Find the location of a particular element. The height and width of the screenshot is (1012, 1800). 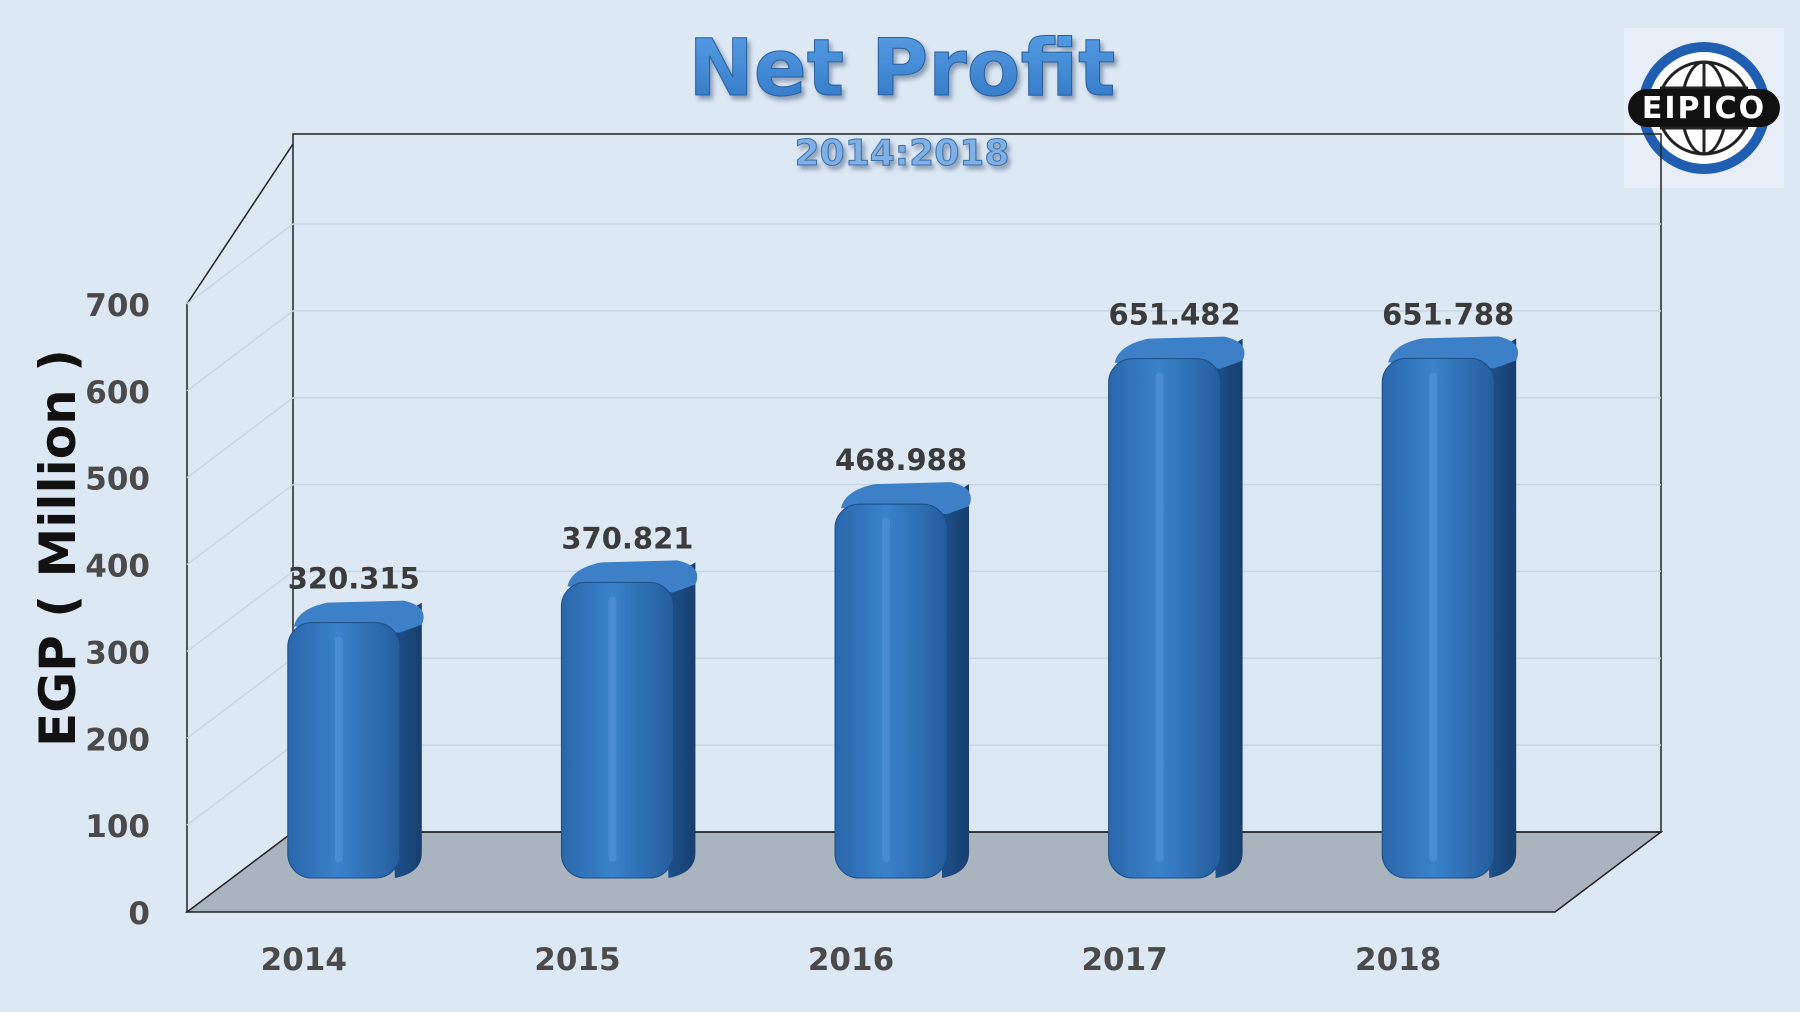

y-axis-label: EGP ( Million ) is located at coordinates (58, 548).